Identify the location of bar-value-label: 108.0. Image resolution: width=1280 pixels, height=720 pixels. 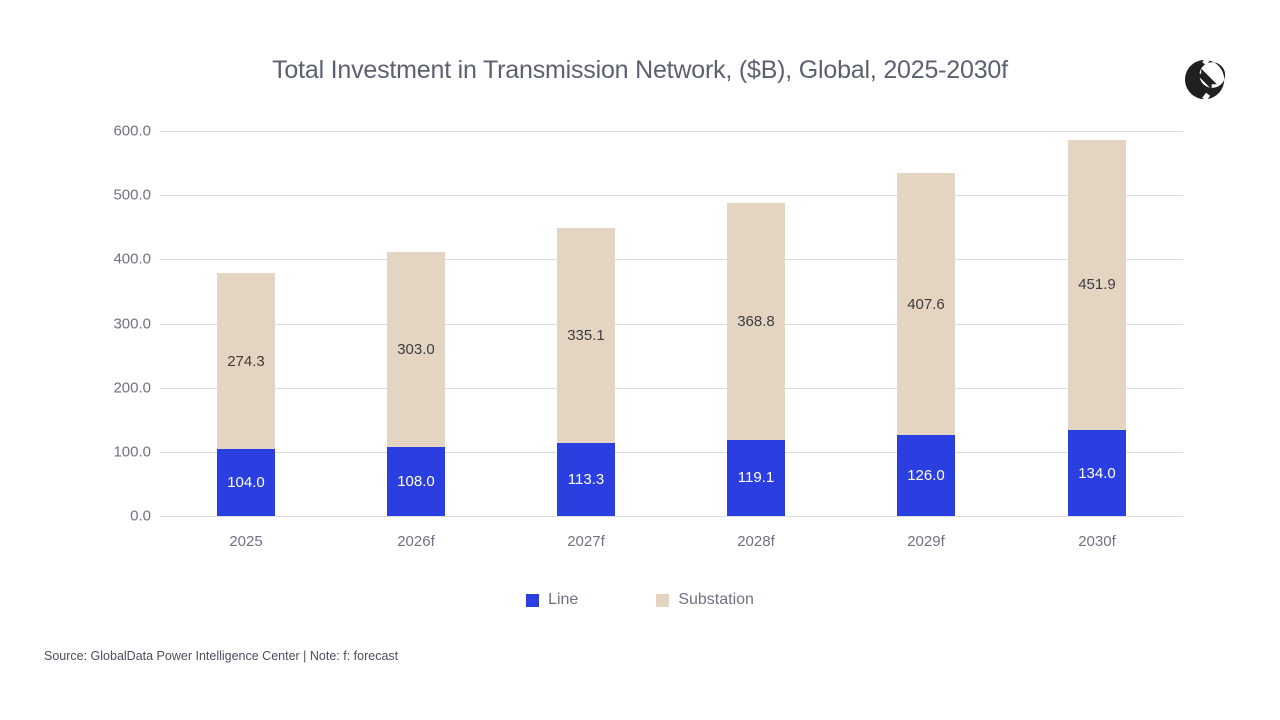
(416, 481).